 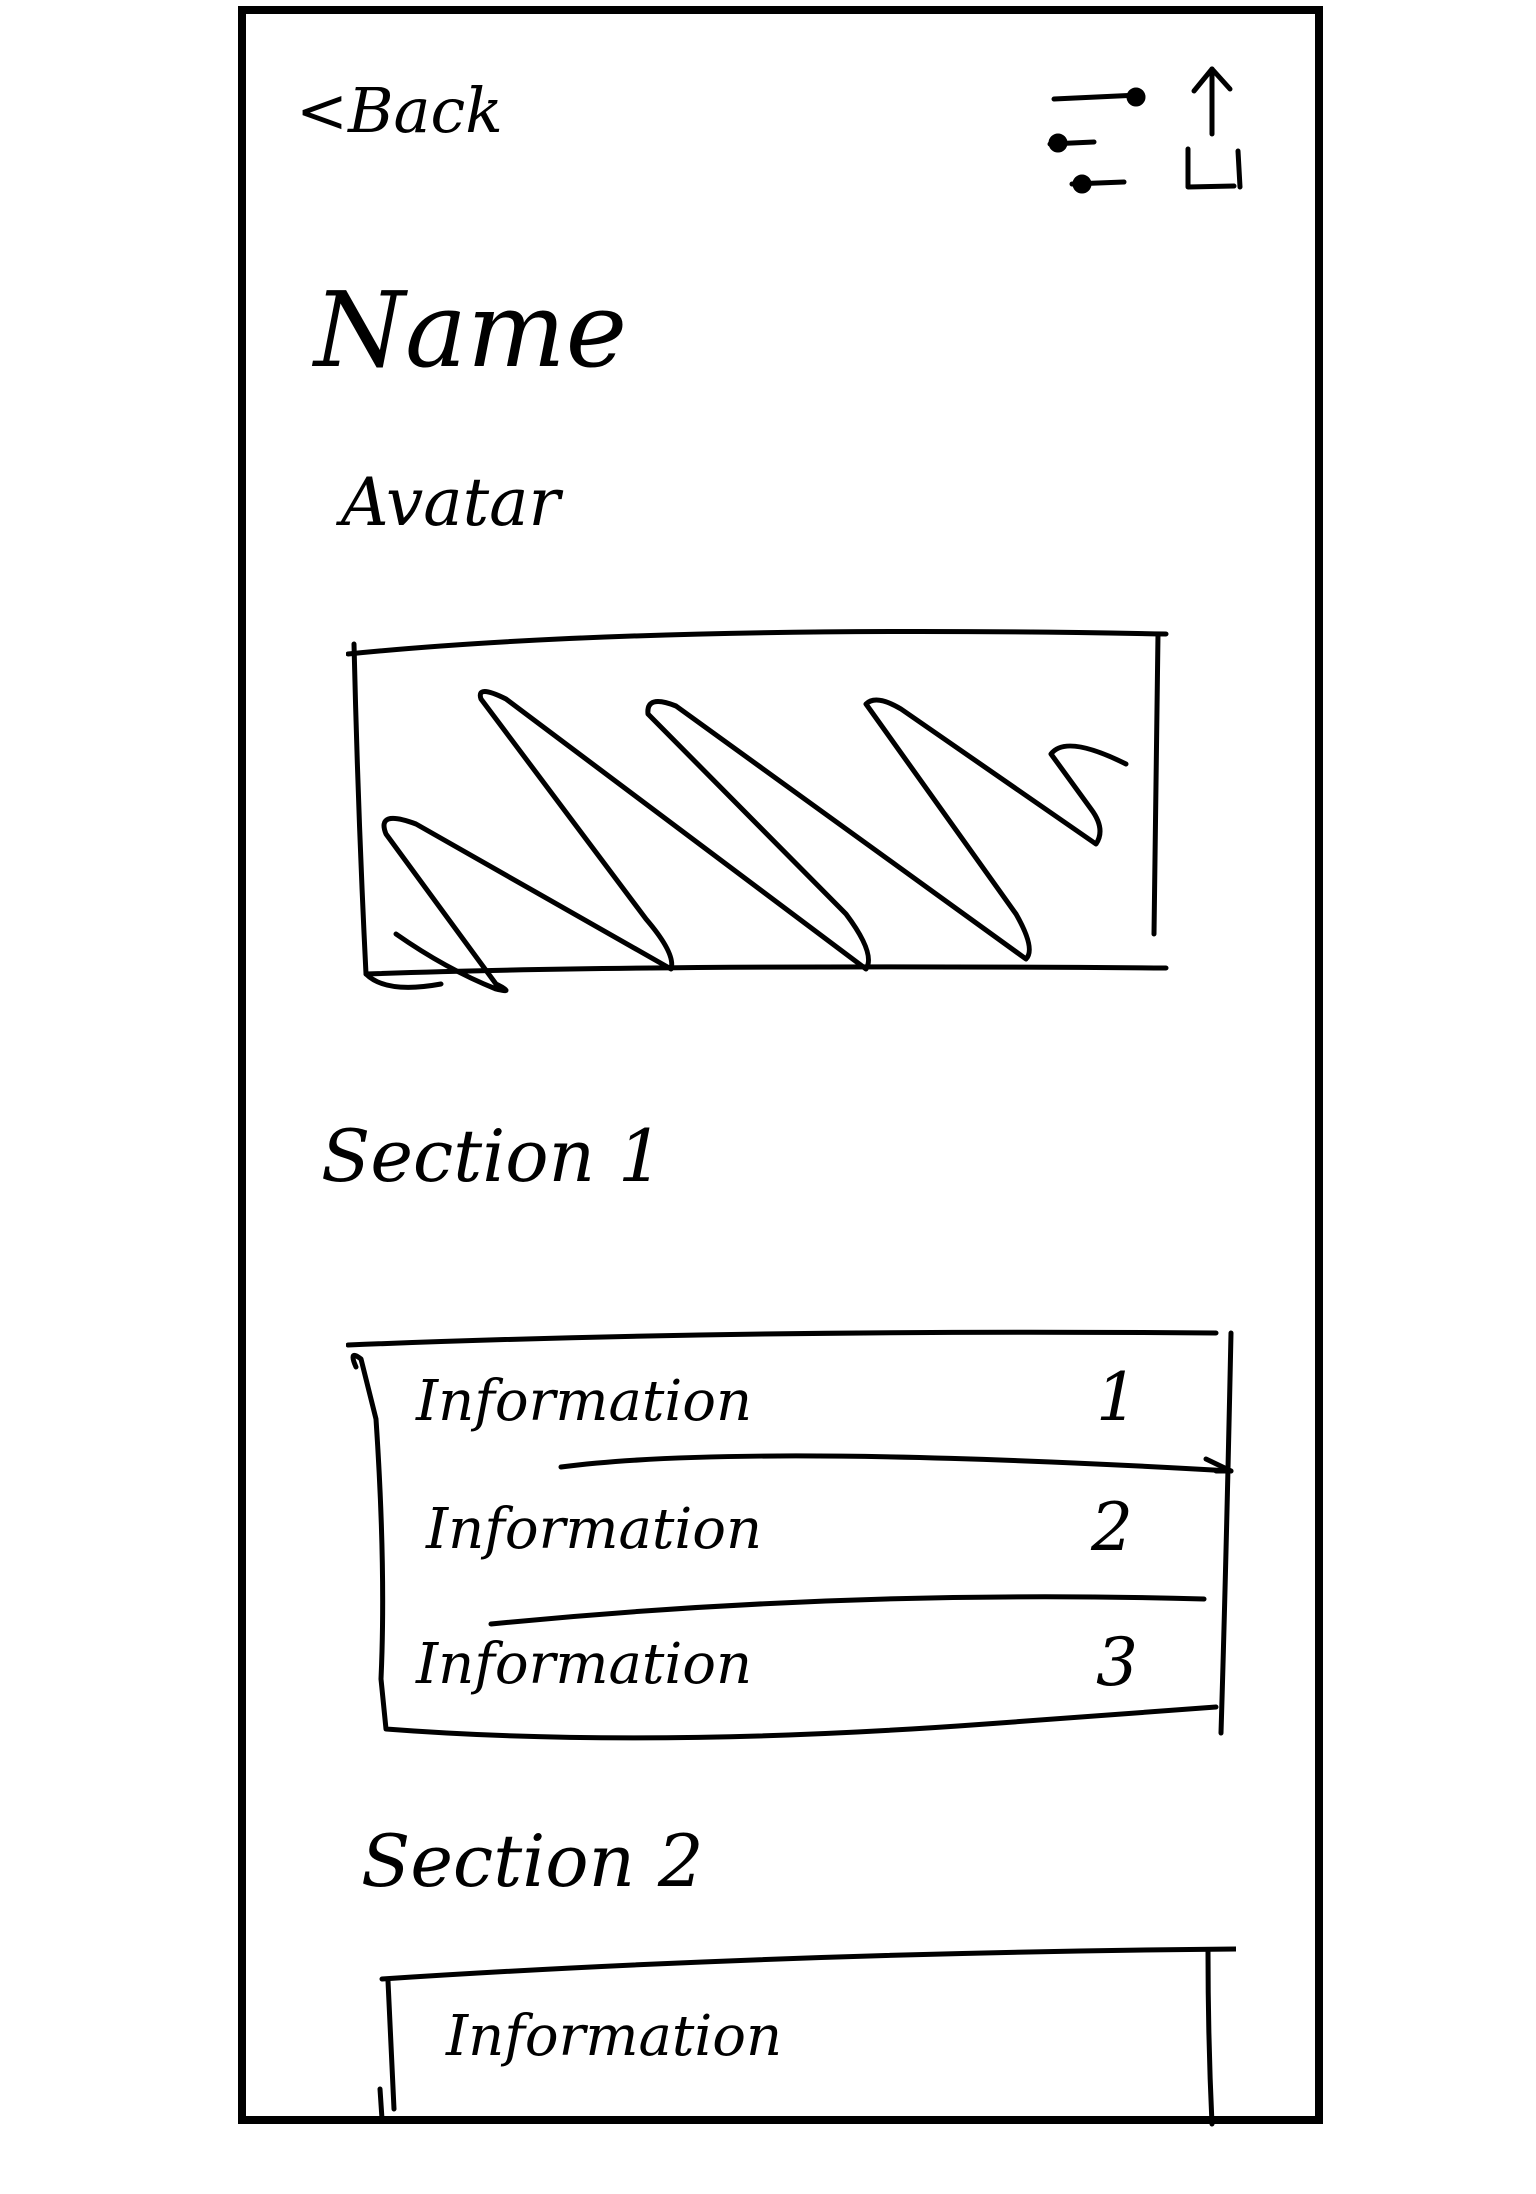 I want to click on list-item-value: 1, so click(x=1117, y=1397).